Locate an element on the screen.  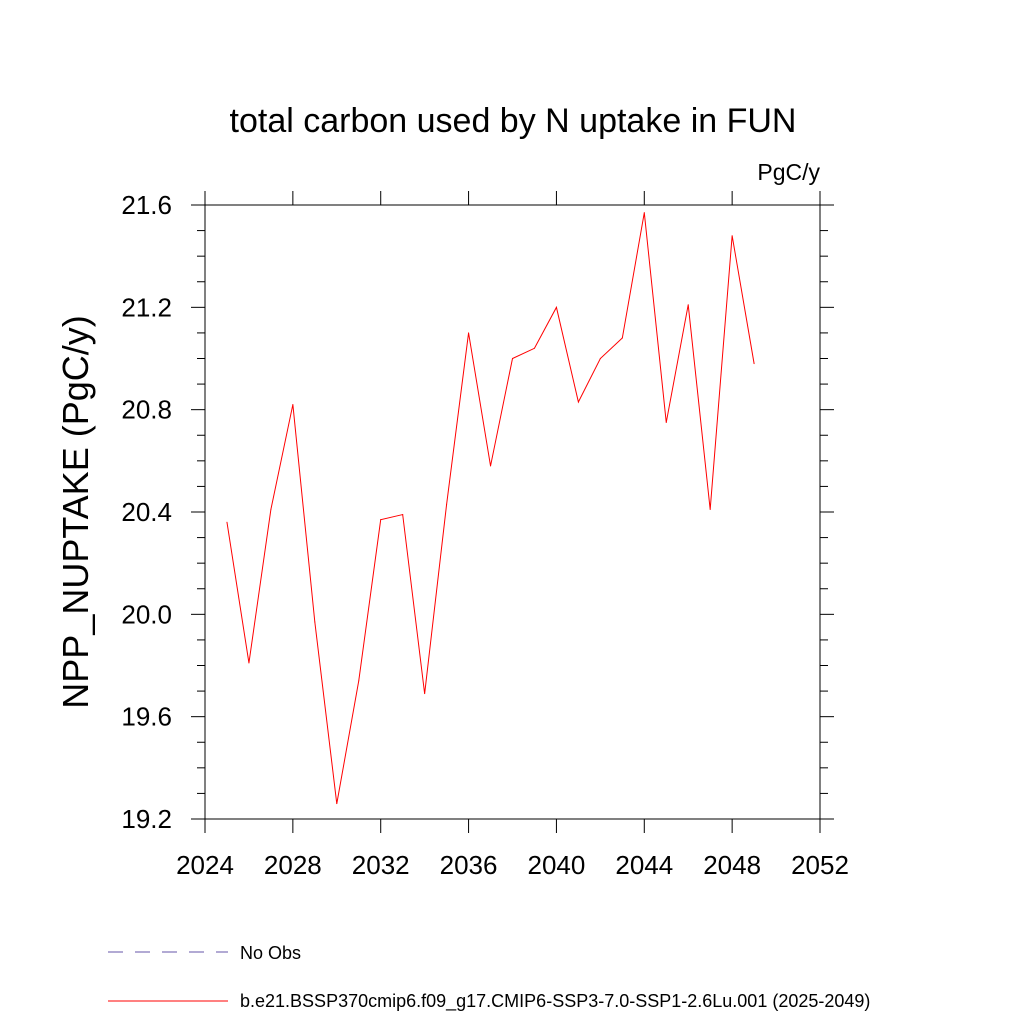
chart-title: total carbon used by N uptake in FUN is located at coordinates (513, 121).